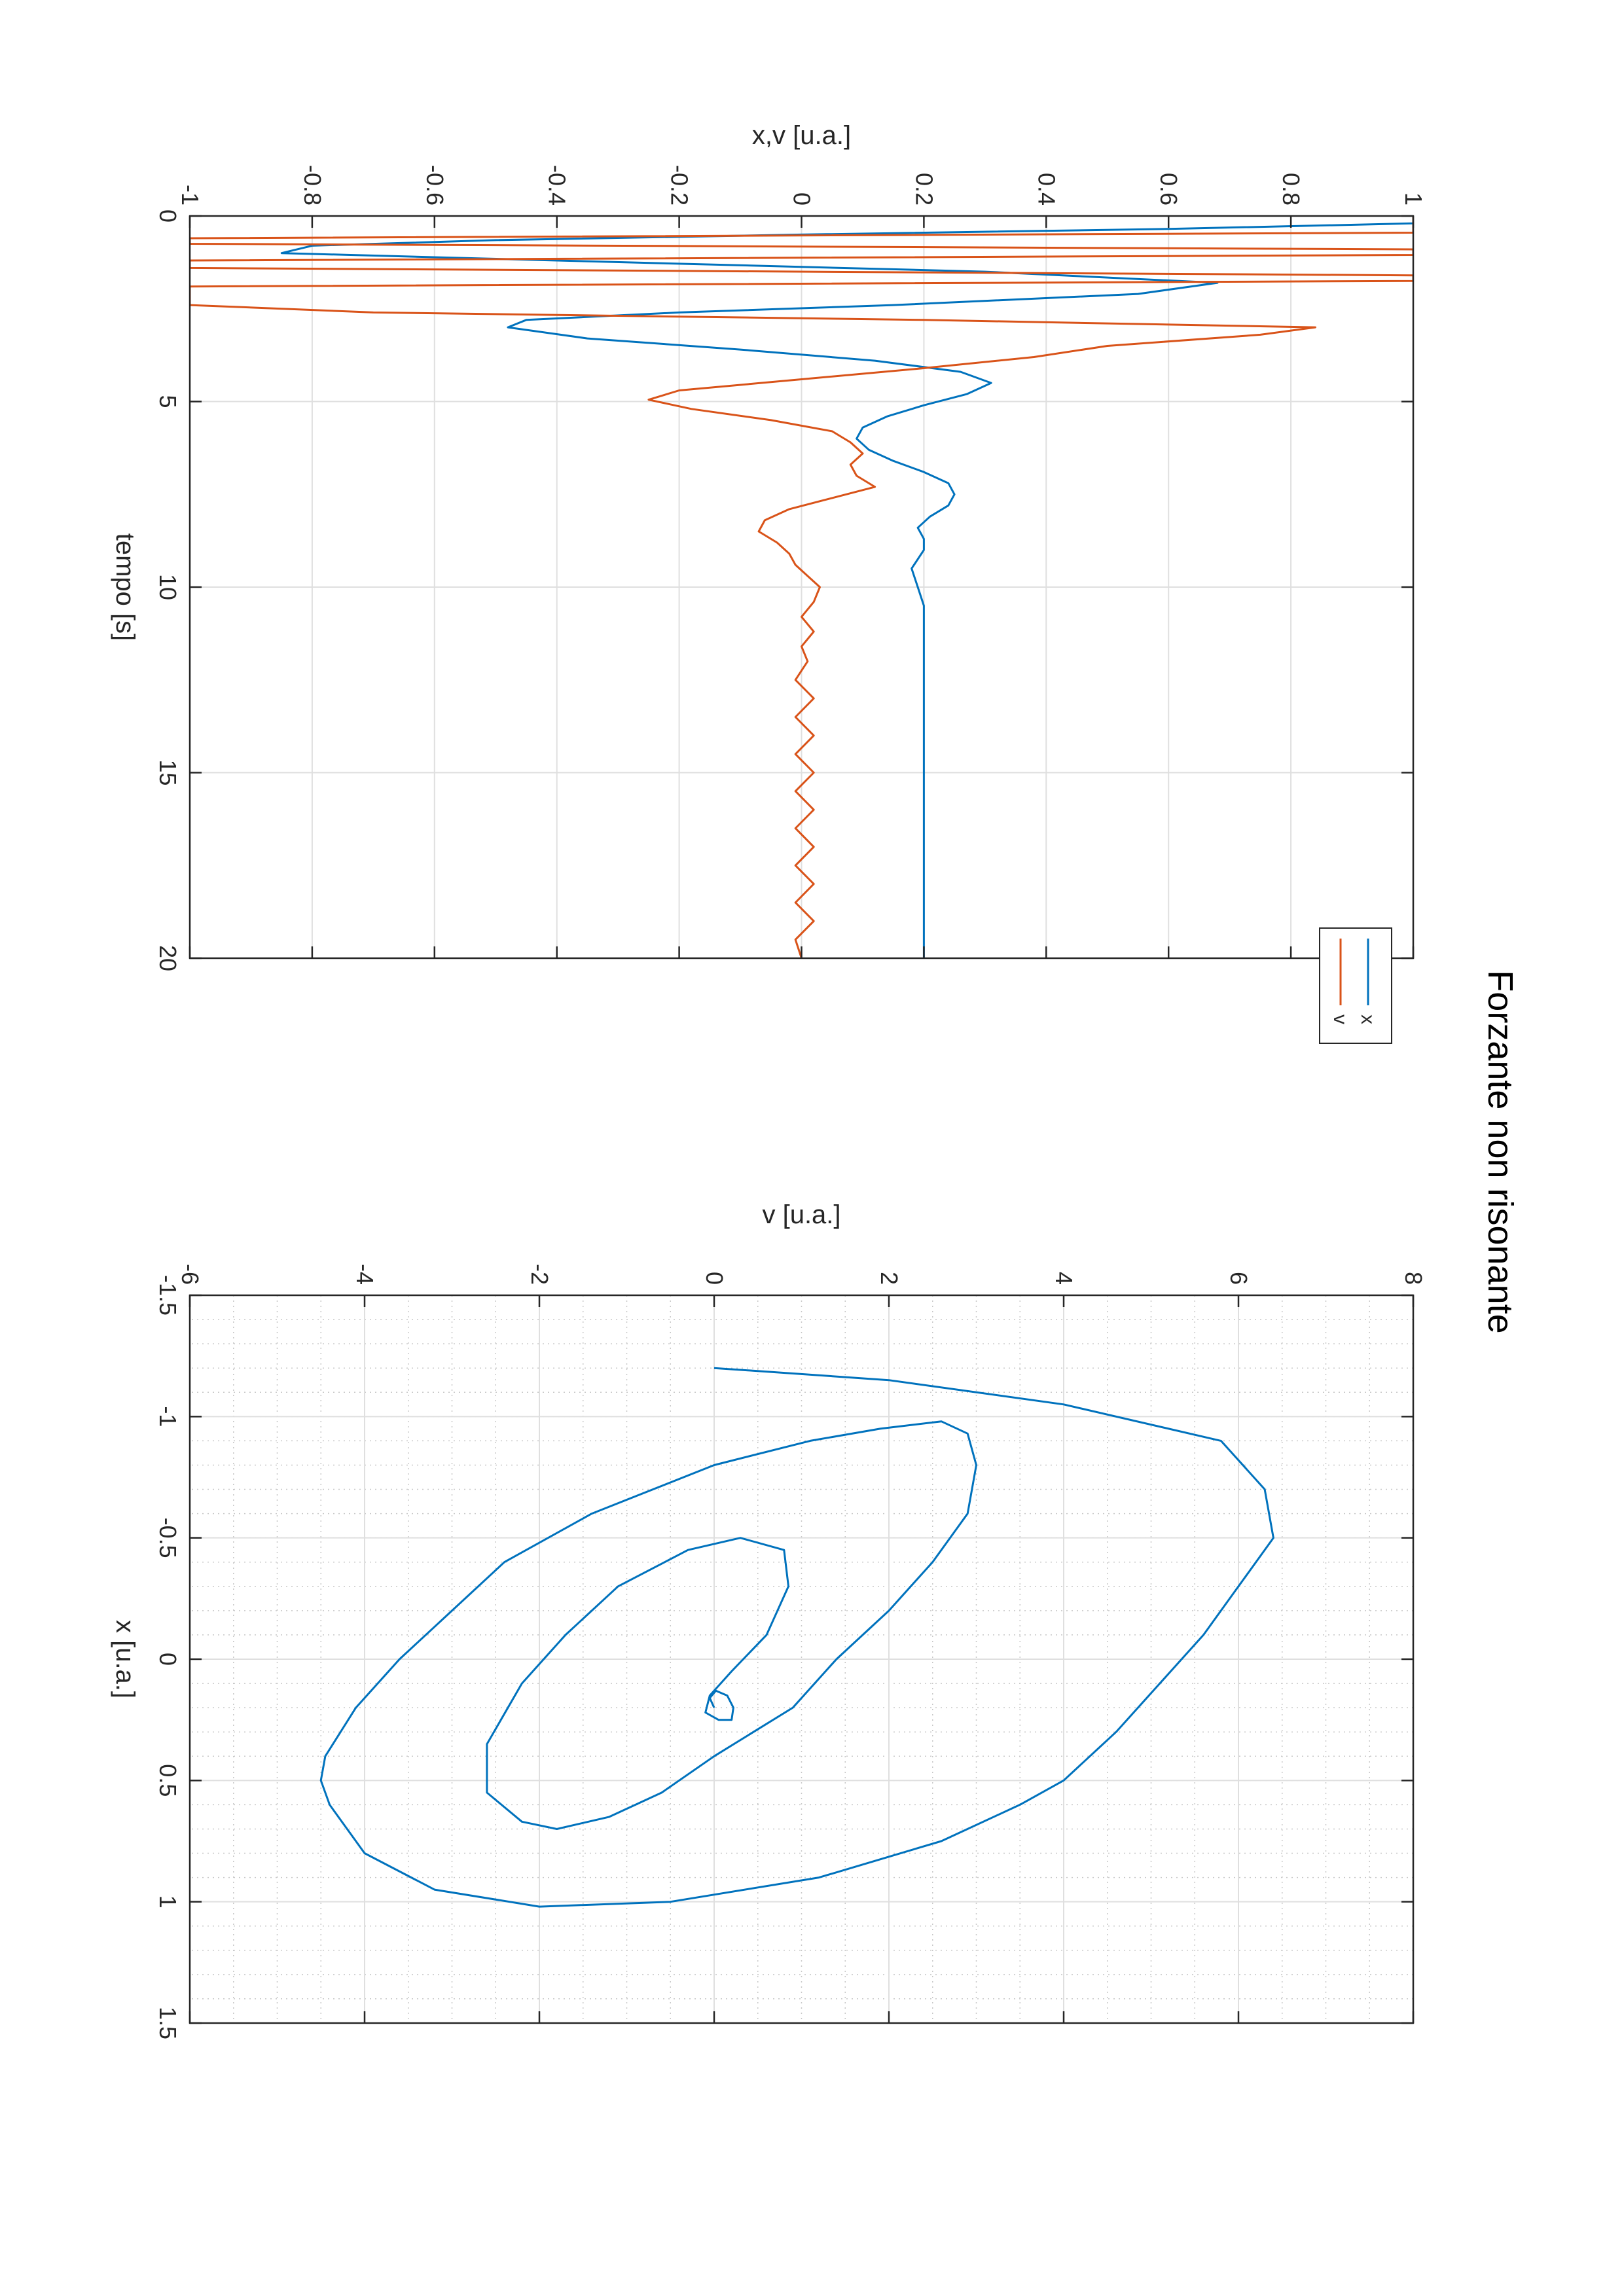  I want to click on ps-xtick-label: 1.5, so click(167, 2023).